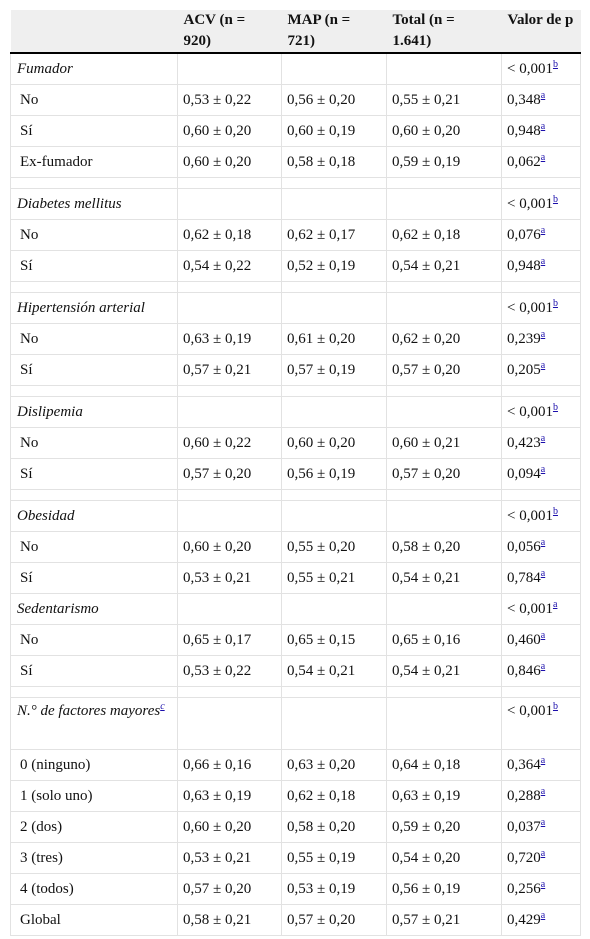 The image size is (590, 939). I want to click on p-value: 0,948, so click(524, 266).